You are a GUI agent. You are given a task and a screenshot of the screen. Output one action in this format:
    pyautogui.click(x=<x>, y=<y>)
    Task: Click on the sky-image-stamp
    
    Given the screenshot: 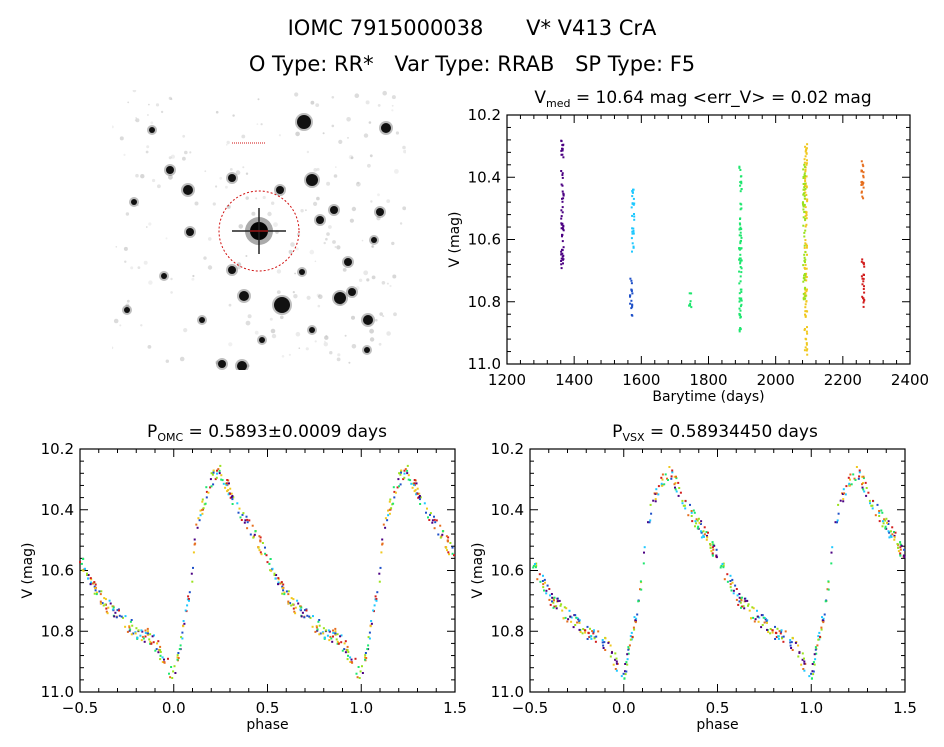 What is the action you would take?
    pyautogui.click(x=259, y=230)
    